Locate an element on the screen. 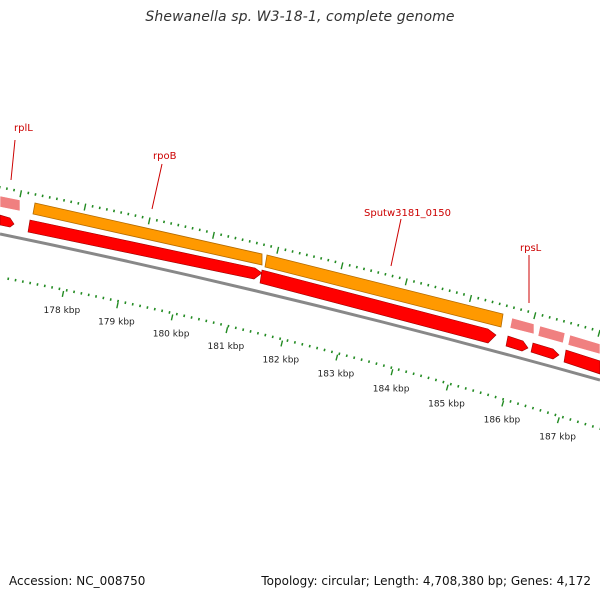 The image size is (600, 600). feature-rpsL-light is located at coordinates (522, 326).